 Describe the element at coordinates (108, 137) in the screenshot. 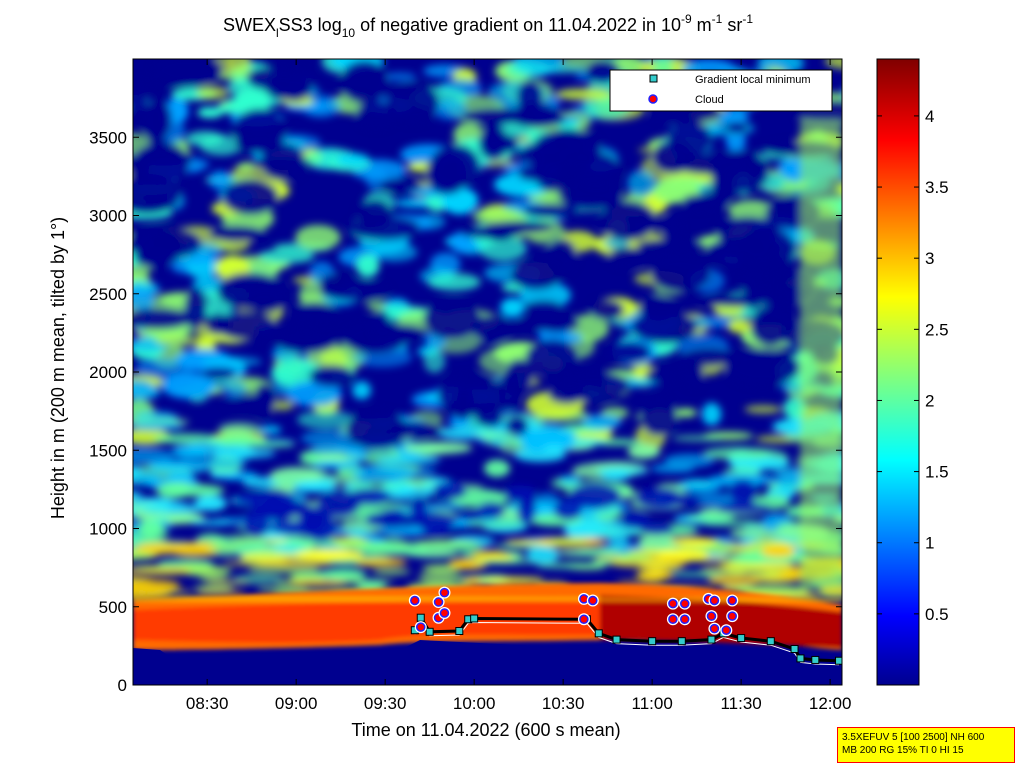

I see `y-tick-label: 3500` at that location.